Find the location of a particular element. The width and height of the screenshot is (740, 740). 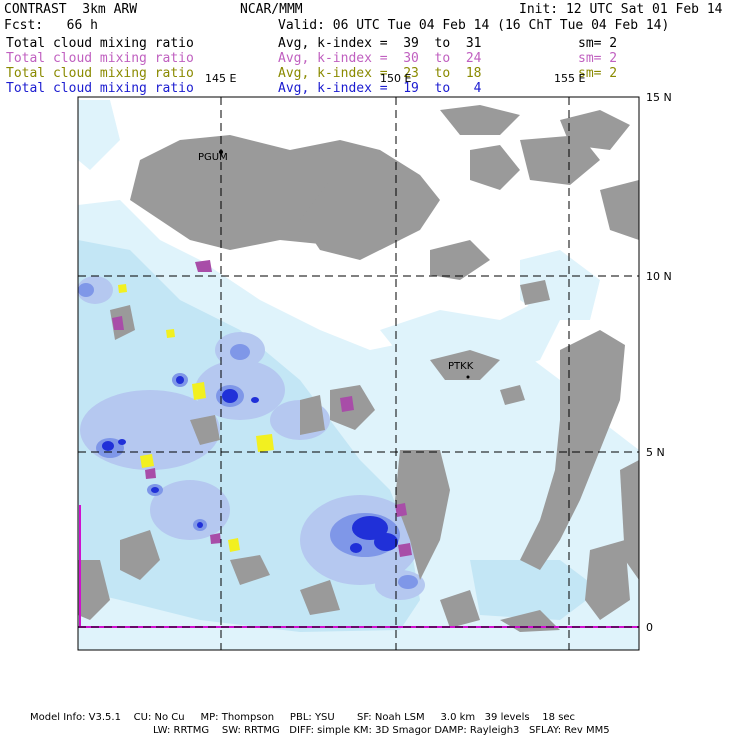

lat-label-0: 0 is located at coordinates (649, 627).